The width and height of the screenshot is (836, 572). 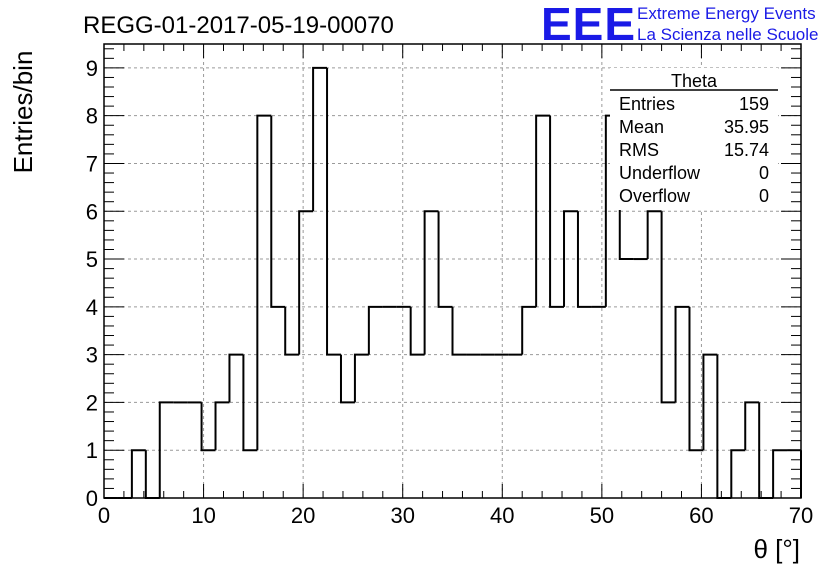 What do you see at coordinates (746, 150) in the screenshot?
I see `stats-value-rms: 15.74` at bounding box center [746, 150].